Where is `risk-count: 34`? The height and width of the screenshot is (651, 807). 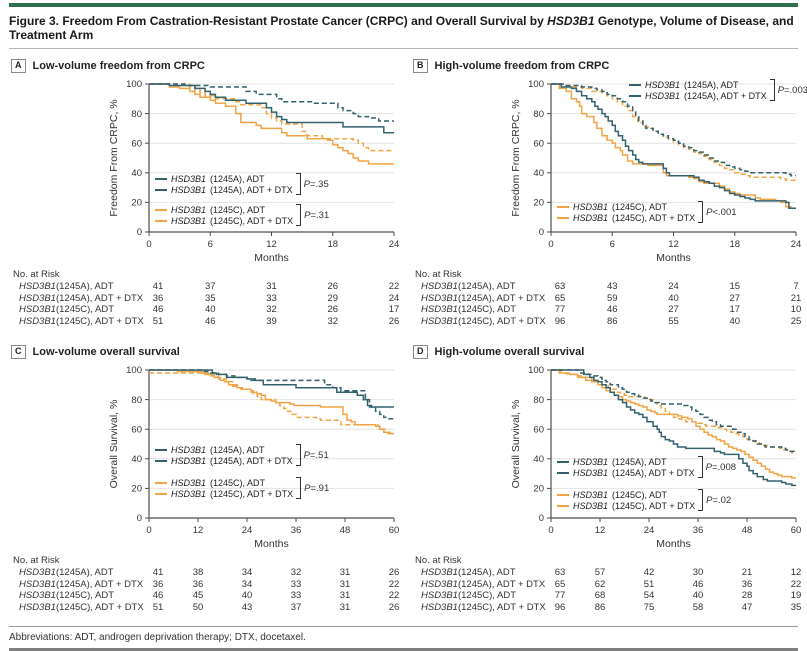
risk-count: 34 is located at coordinates (247, 584).